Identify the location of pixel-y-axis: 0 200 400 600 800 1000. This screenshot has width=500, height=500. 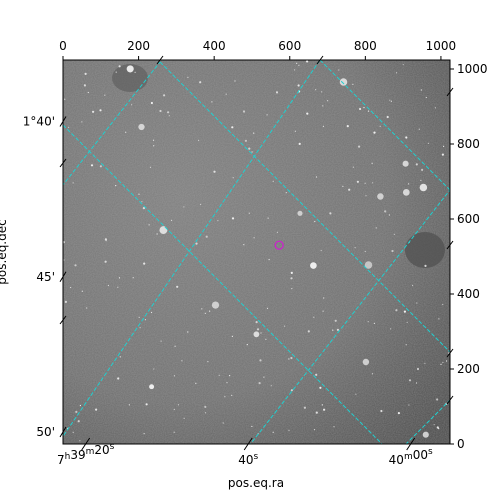
(469, 256).